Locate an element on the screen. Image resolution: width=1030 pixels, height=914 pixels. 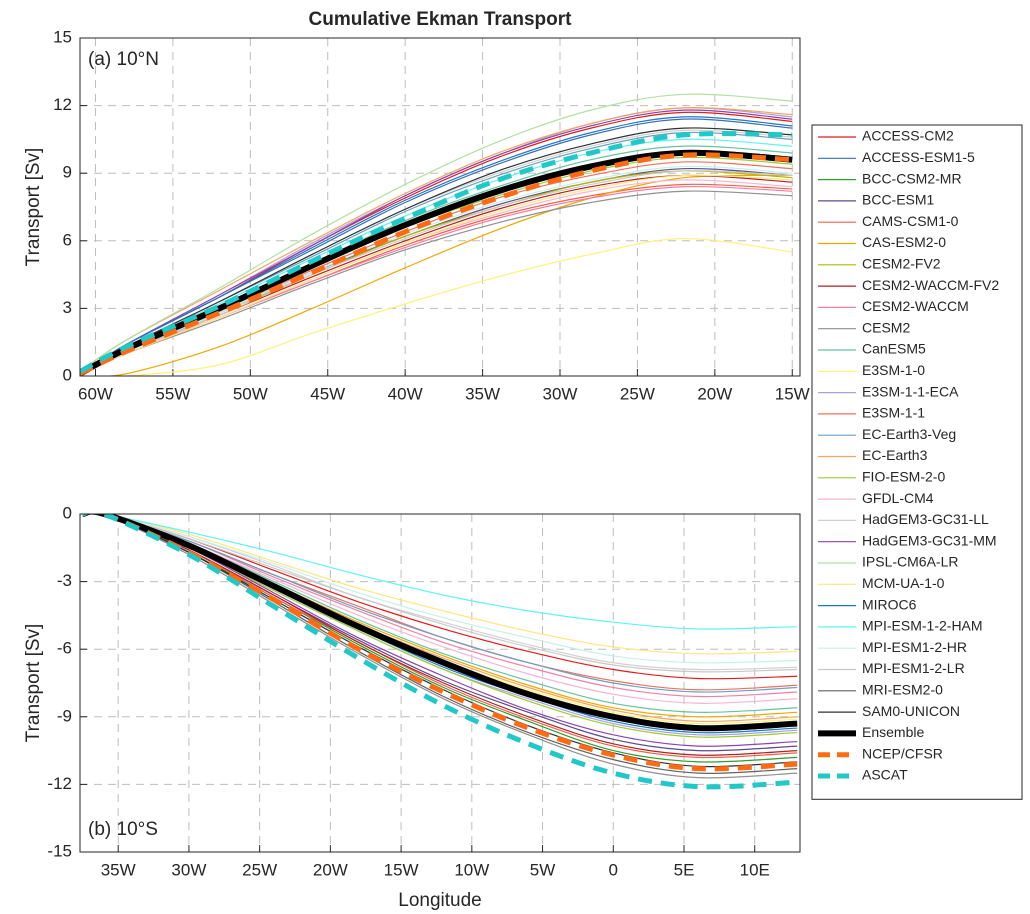
legend-label: HadGEM3-GC31-MM is located at coordinates (929, 540).